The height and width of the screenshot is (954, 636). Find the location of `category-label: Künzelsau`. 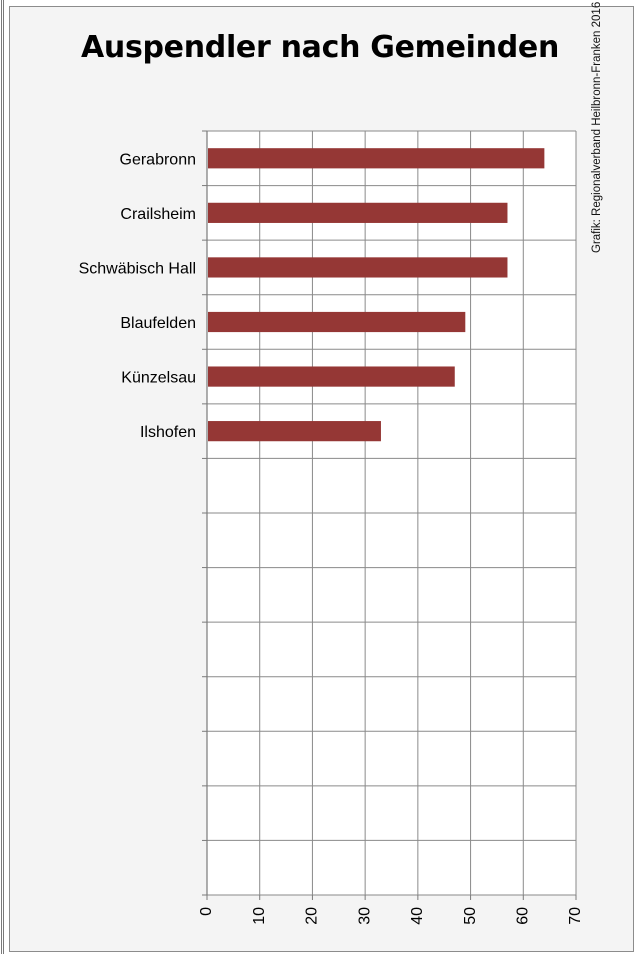

category-label: Künzelsau is located at coordinates (158, 378).